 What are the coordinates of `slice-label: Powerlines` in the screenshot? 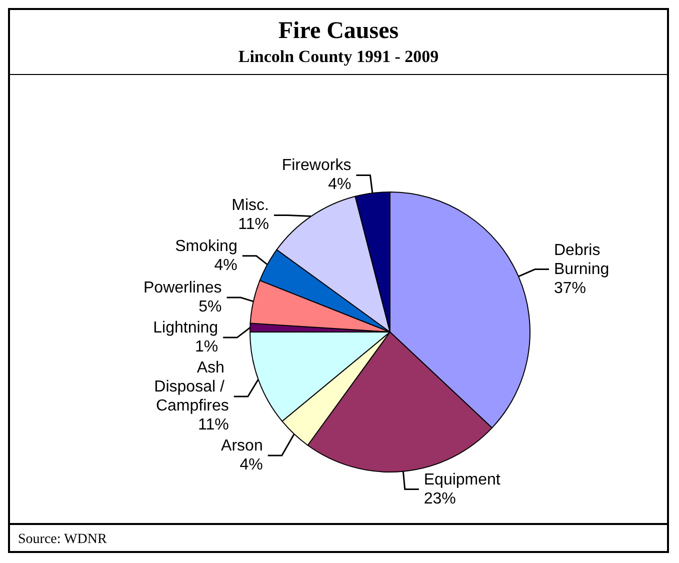 It's located at (183, 288).